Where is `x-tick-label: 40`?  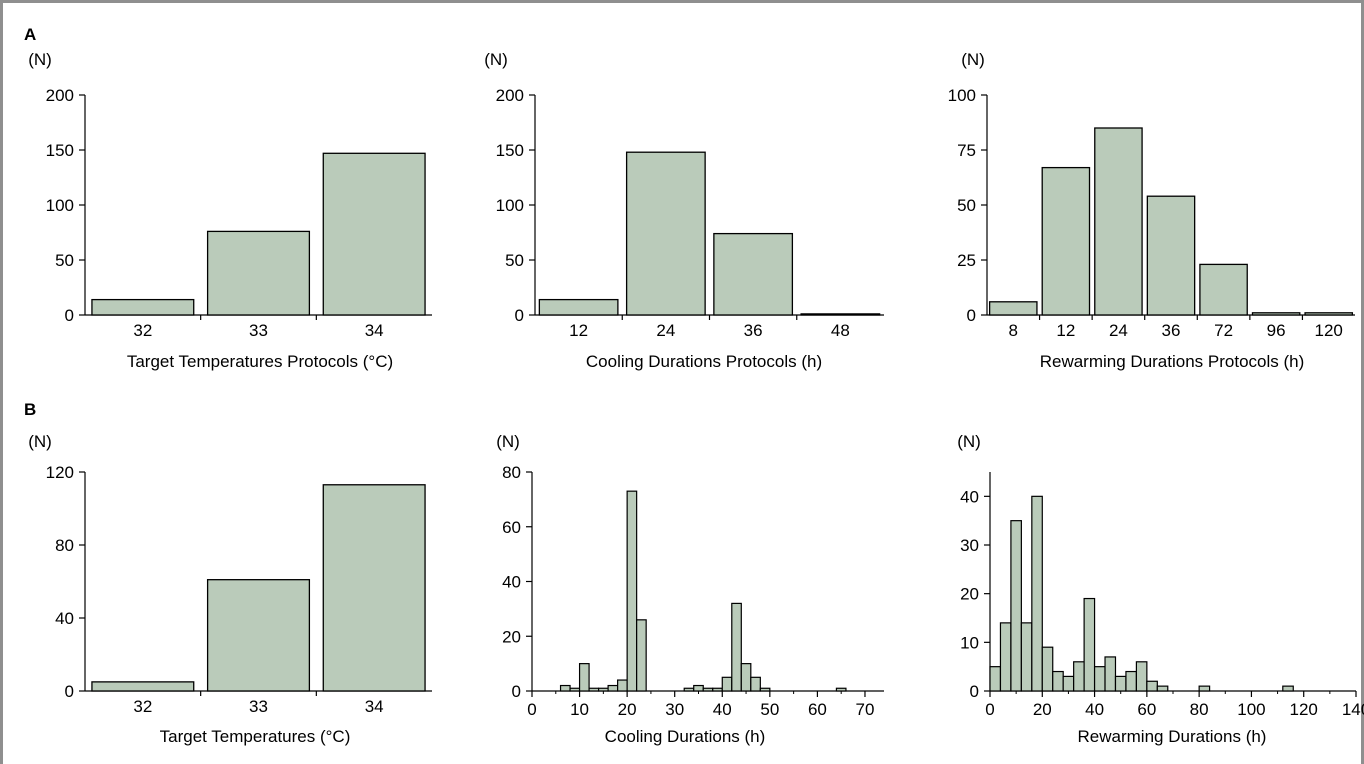
x-tick-label: 40 is located at coordinates (722, 709).